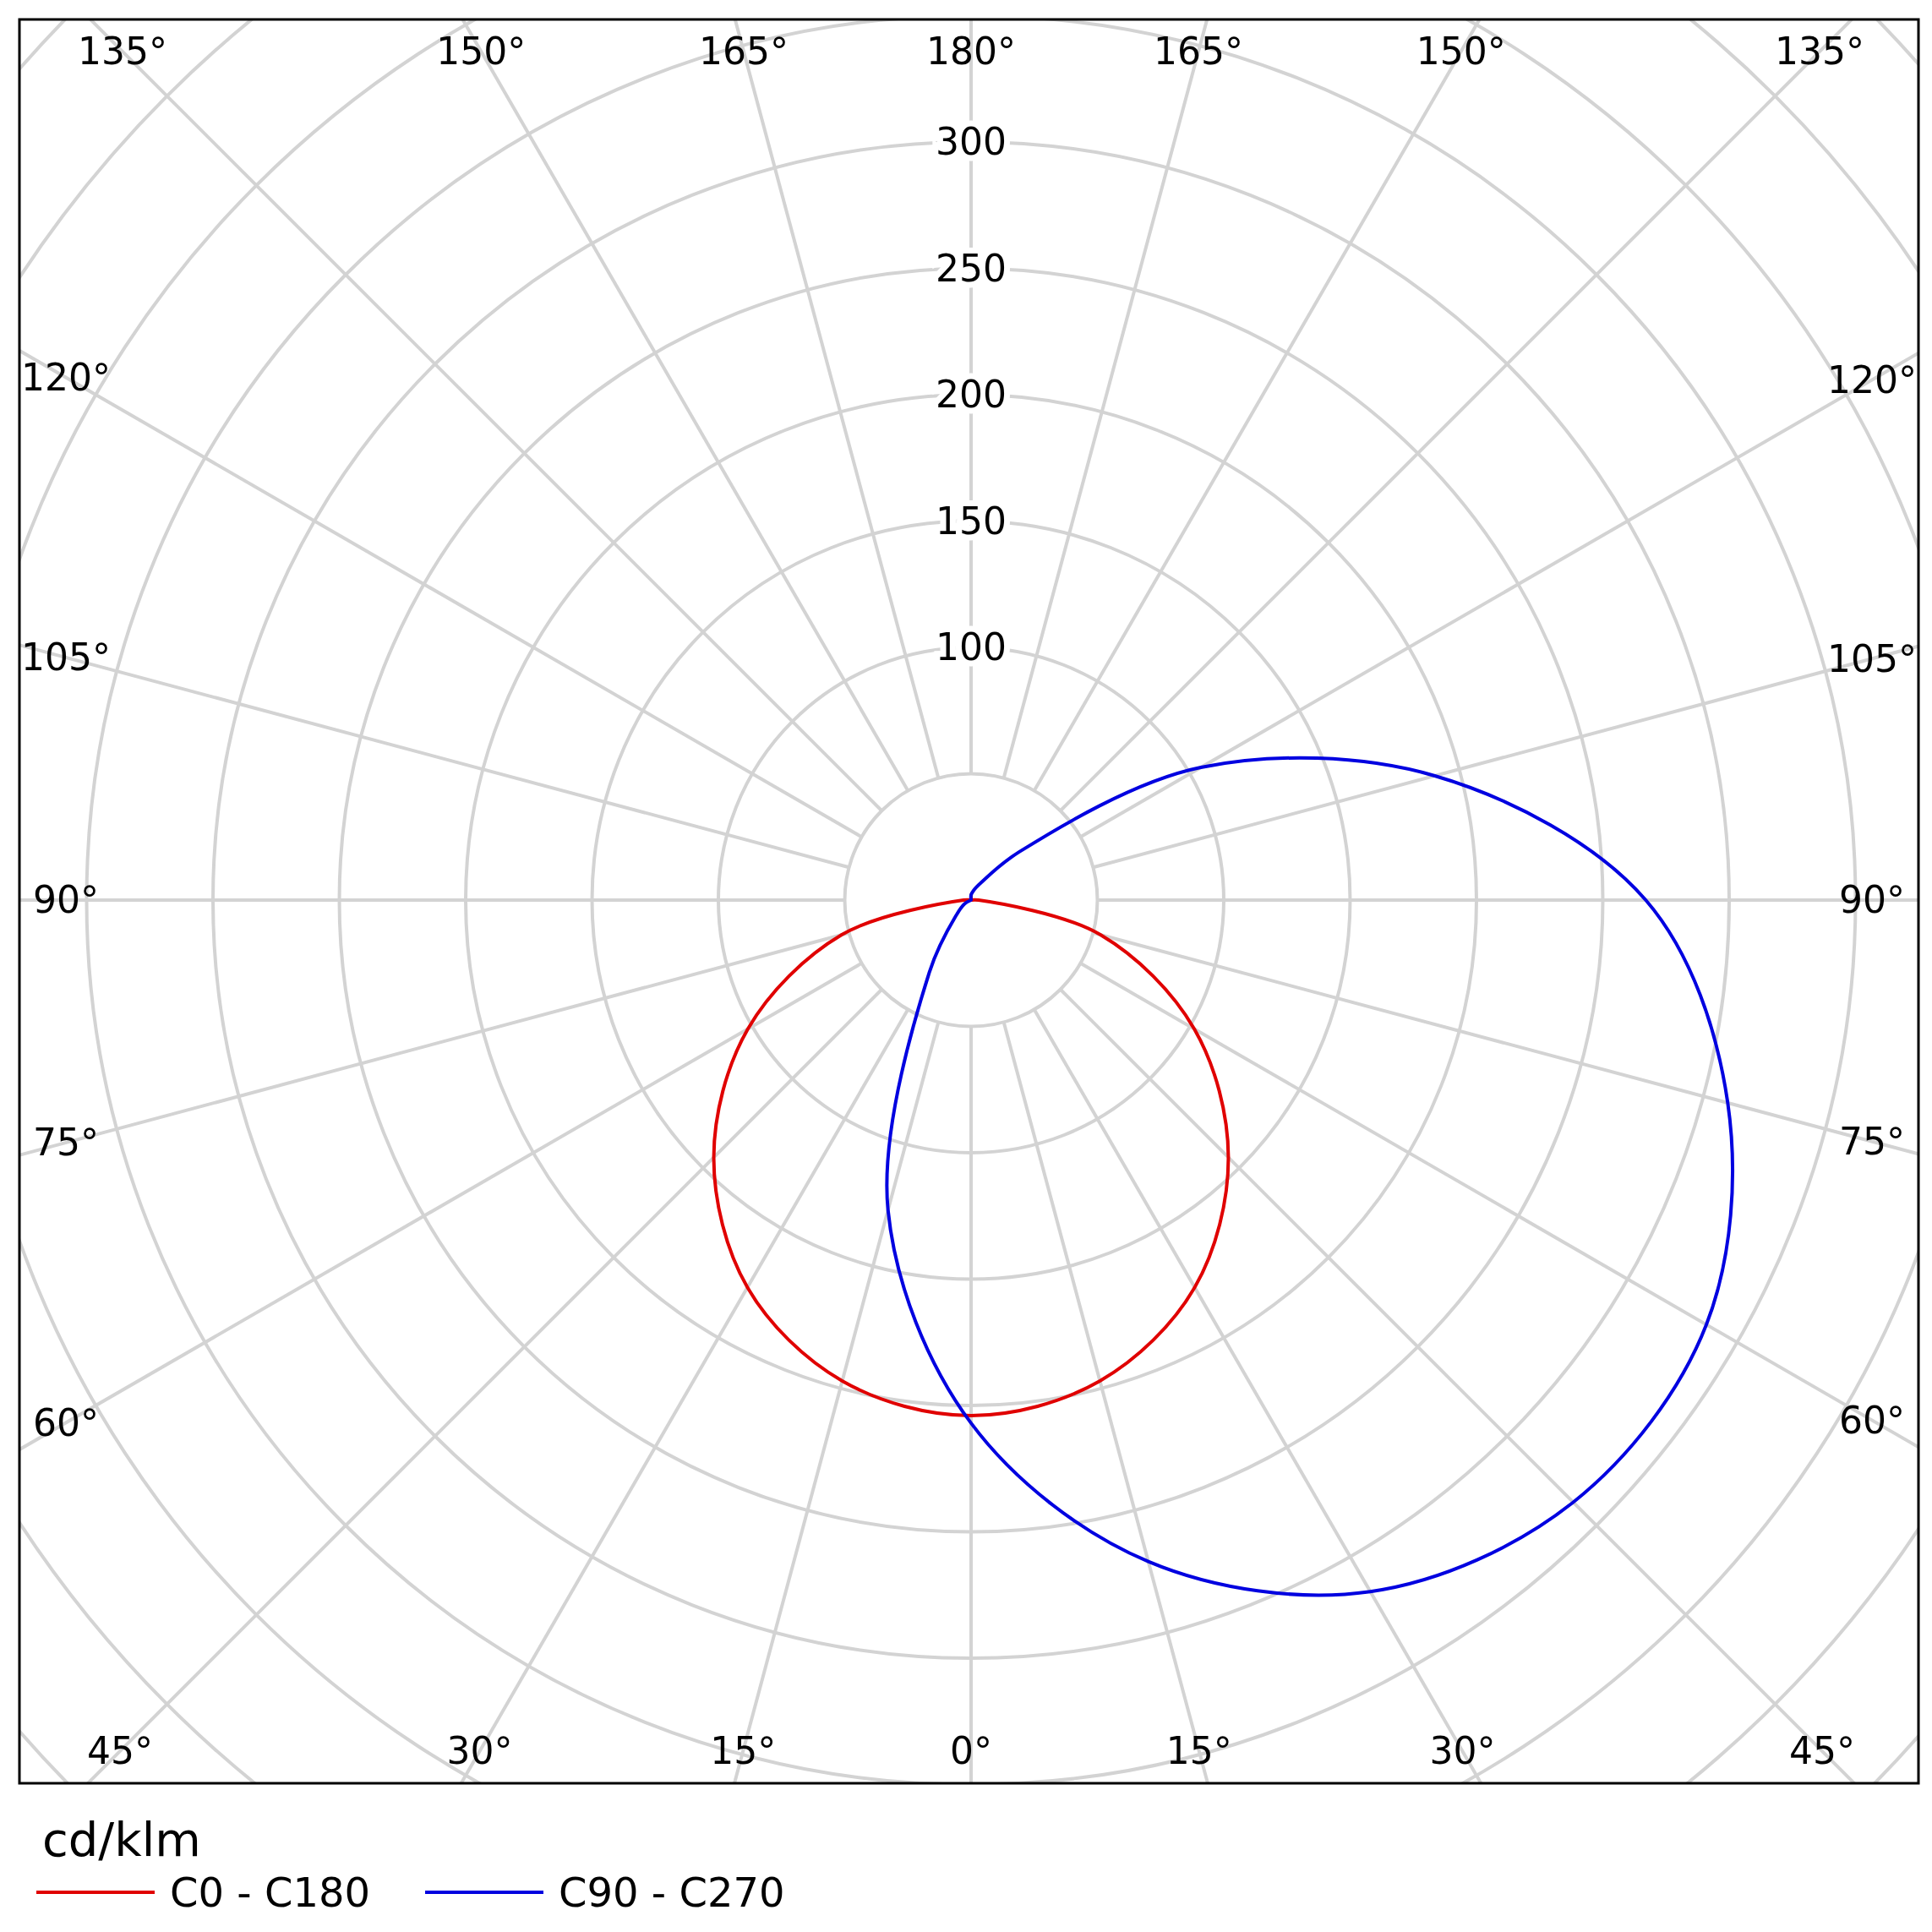  Describe the element at coordinates (971, 395) in the screenshot. I see `y-tick-label: 200` at that location.